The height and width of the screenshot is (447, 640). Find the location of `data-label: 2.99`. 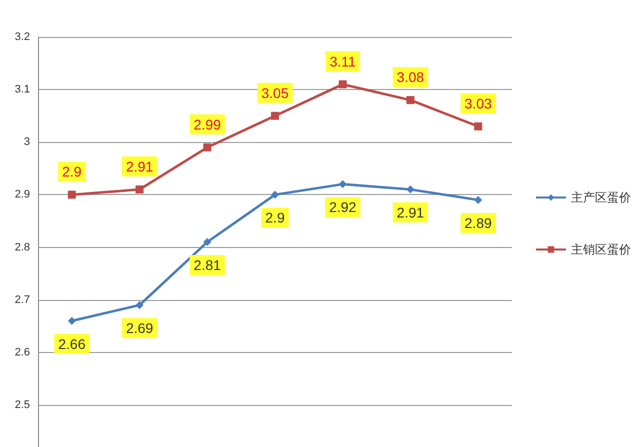

data-label: 2.99 is located at coordinates (208, 124).